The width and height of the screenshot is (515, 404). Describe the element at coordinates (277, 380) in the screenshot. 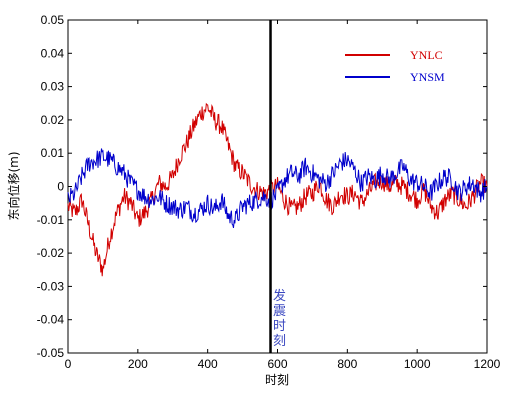

I see `x-axis-label: 时刻` at that location.